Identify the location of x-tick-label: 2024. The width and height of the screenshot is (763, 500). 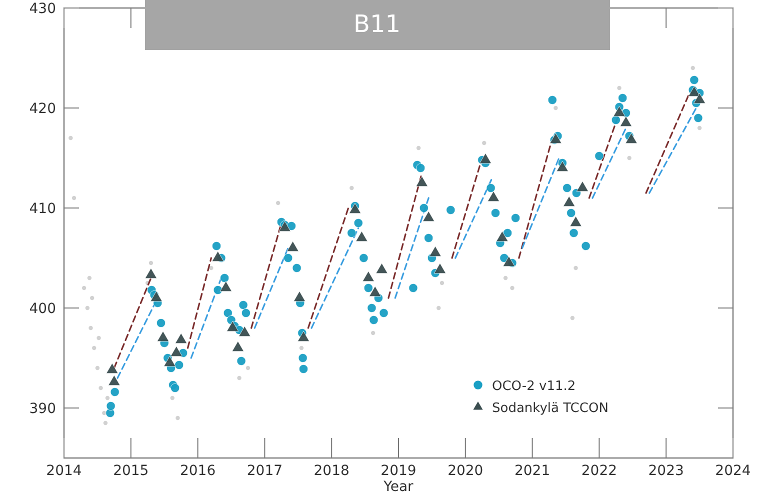
(733, 471).